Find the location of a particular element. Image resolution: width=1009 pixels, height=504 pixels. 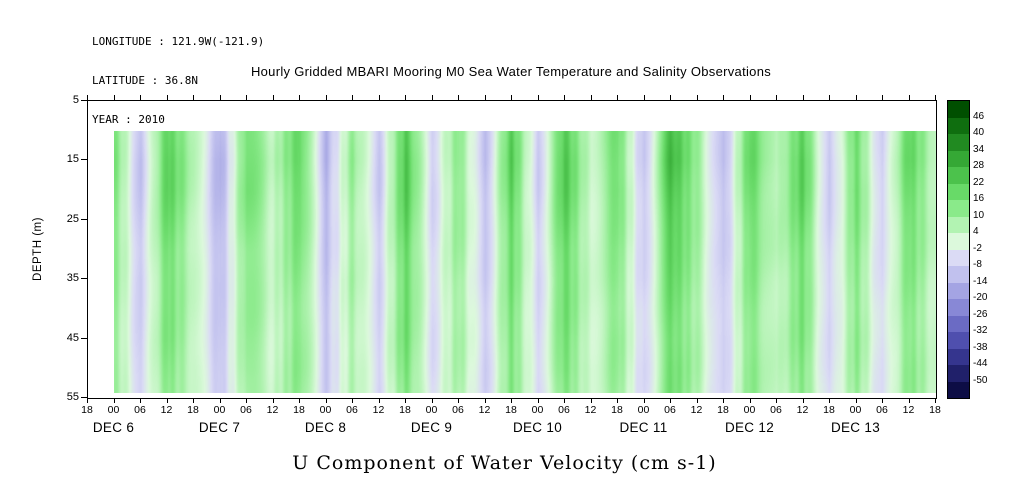

latitude-label: LATITUDE : 36.8N is located at coordinates (145, 80).